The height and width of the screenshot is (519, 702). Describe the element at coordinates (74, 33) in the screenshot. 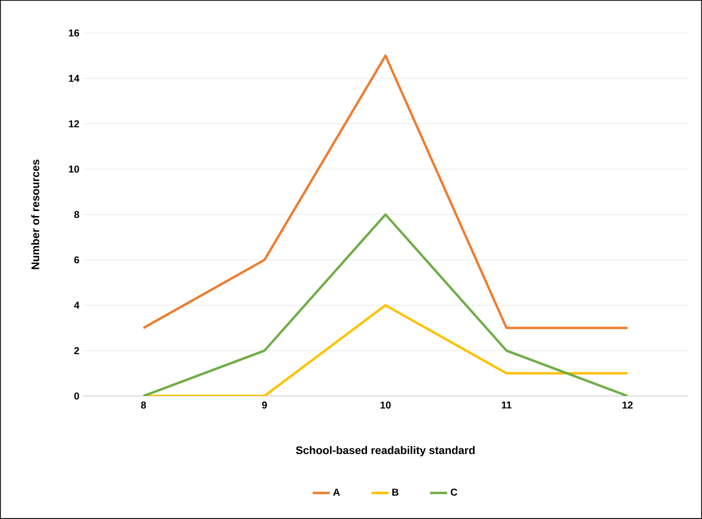

I see `y-tick-label: 16` at that location.